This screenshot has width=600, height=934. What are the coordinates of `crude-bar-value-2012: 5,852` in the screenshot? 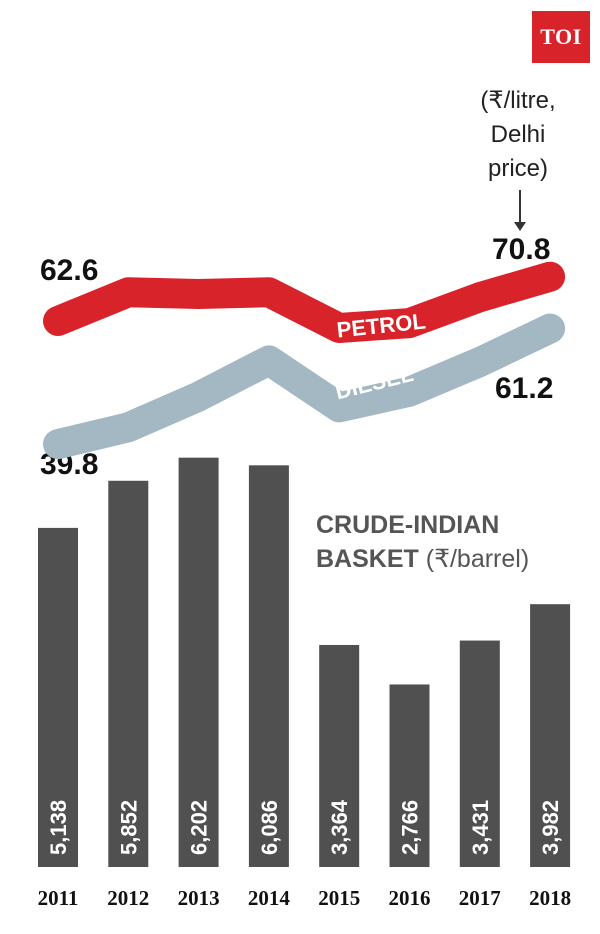 It's located at (128, 827).